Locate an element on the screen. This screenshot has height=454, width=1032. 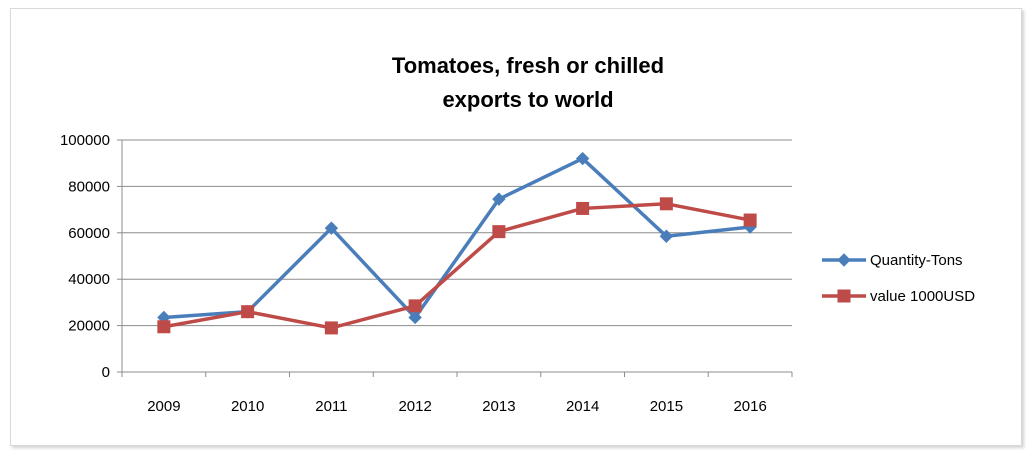
chart-title-line-2: exports to world is located at coordinates (527, 99).